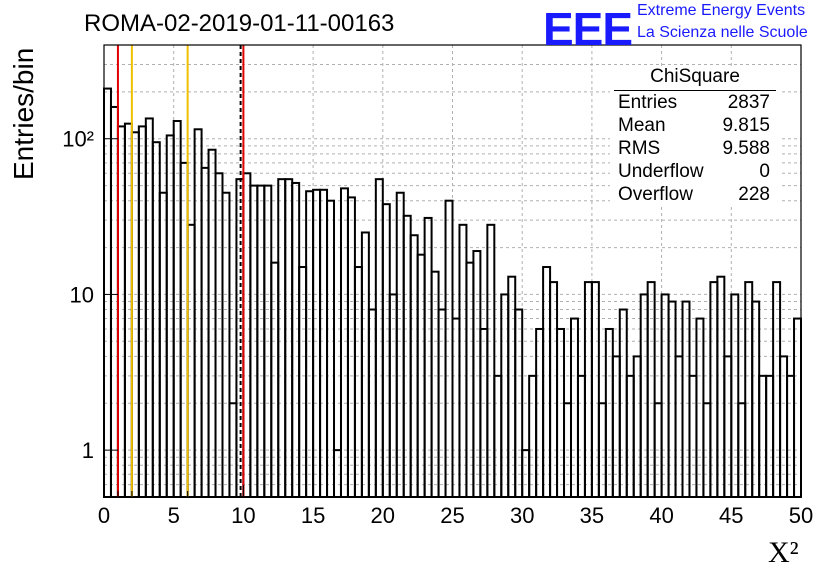  I want to click on stats-row-underflow: Underflow 0, so click(695, 171).